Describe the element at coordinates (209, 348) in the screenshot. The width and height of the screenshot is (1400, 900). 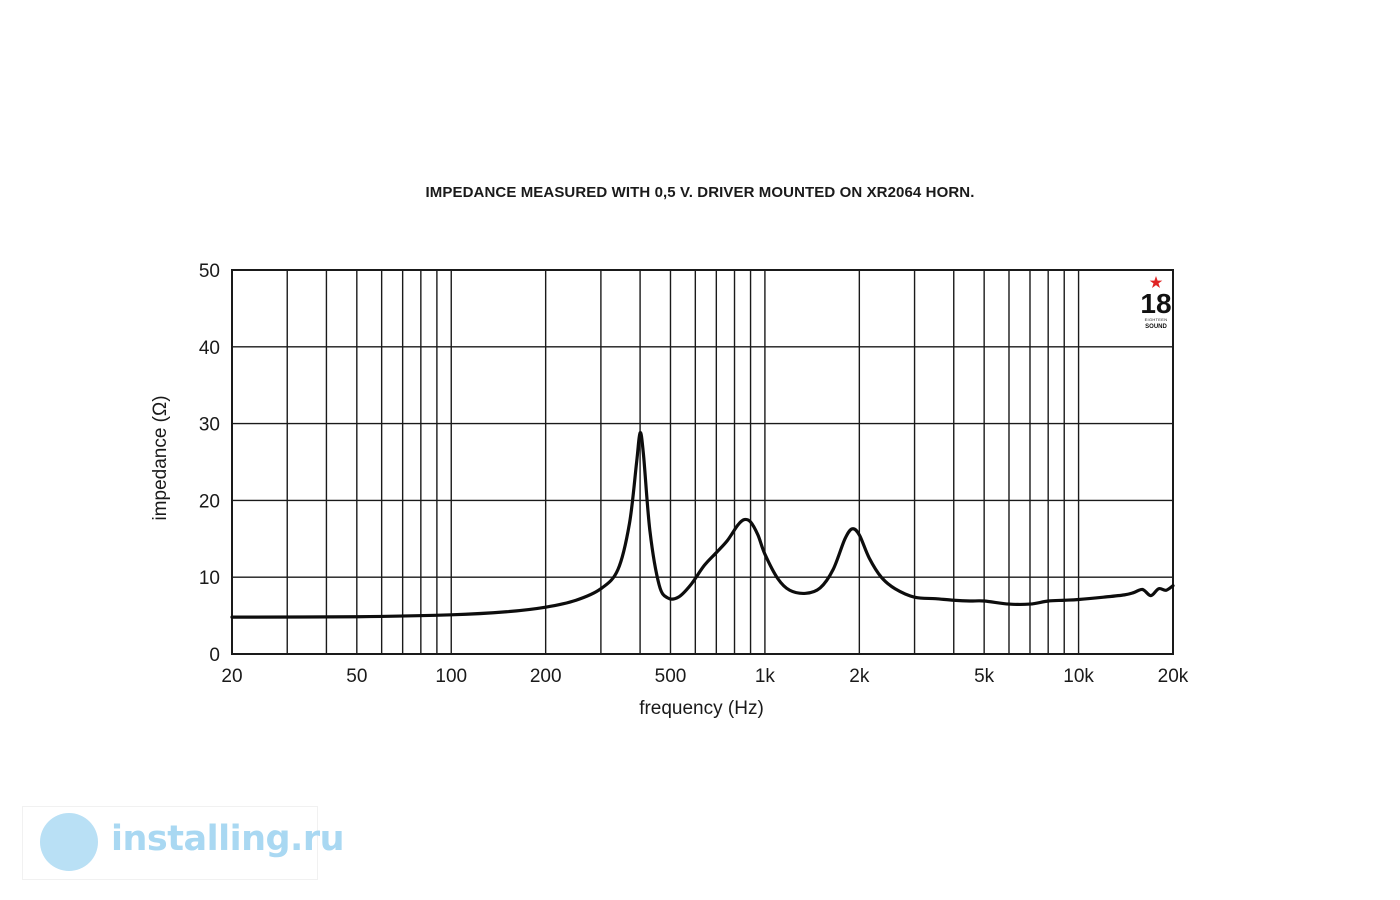
I see `y-tick-label: 40` at that location.